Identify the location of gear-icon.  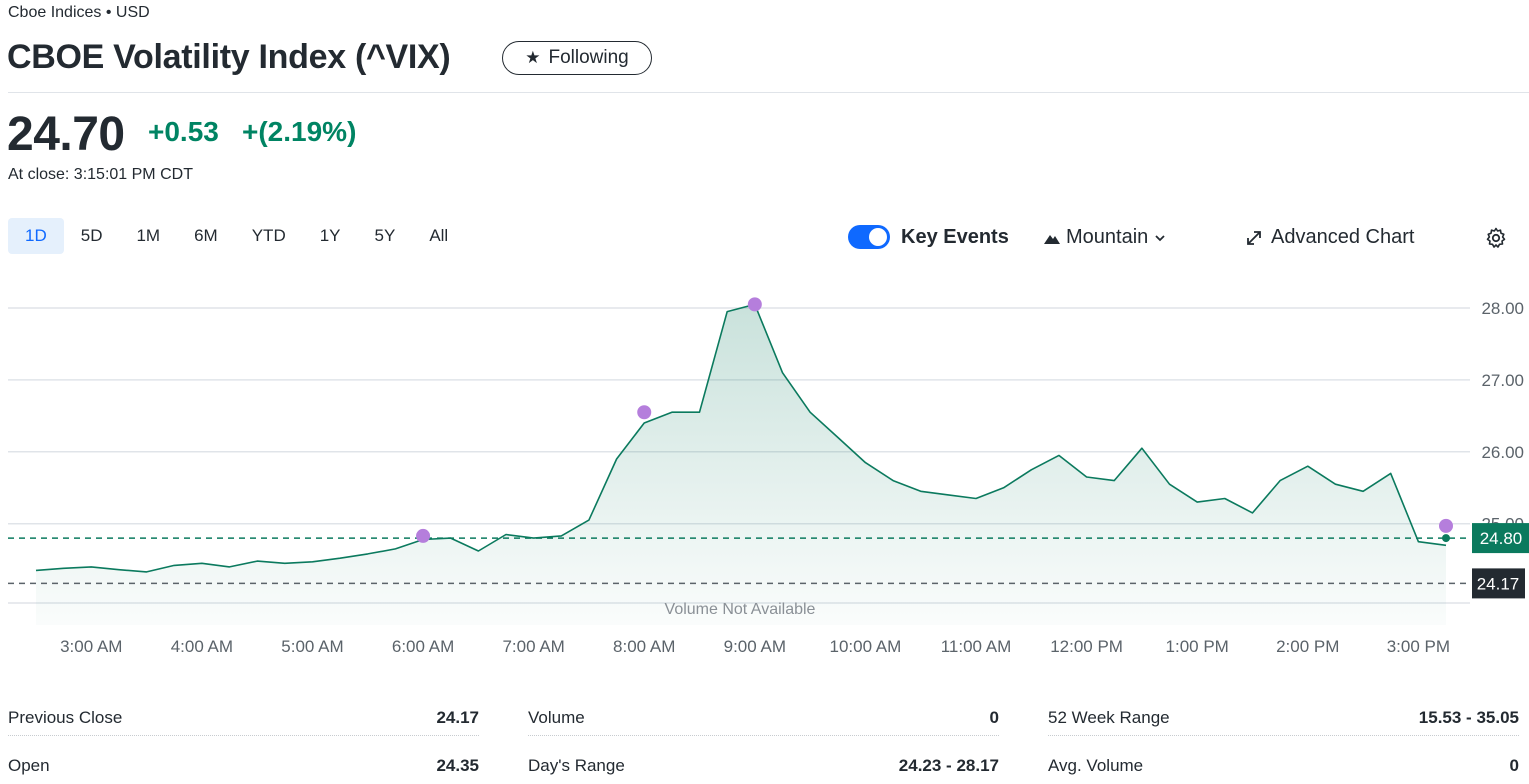
(1496, 238).